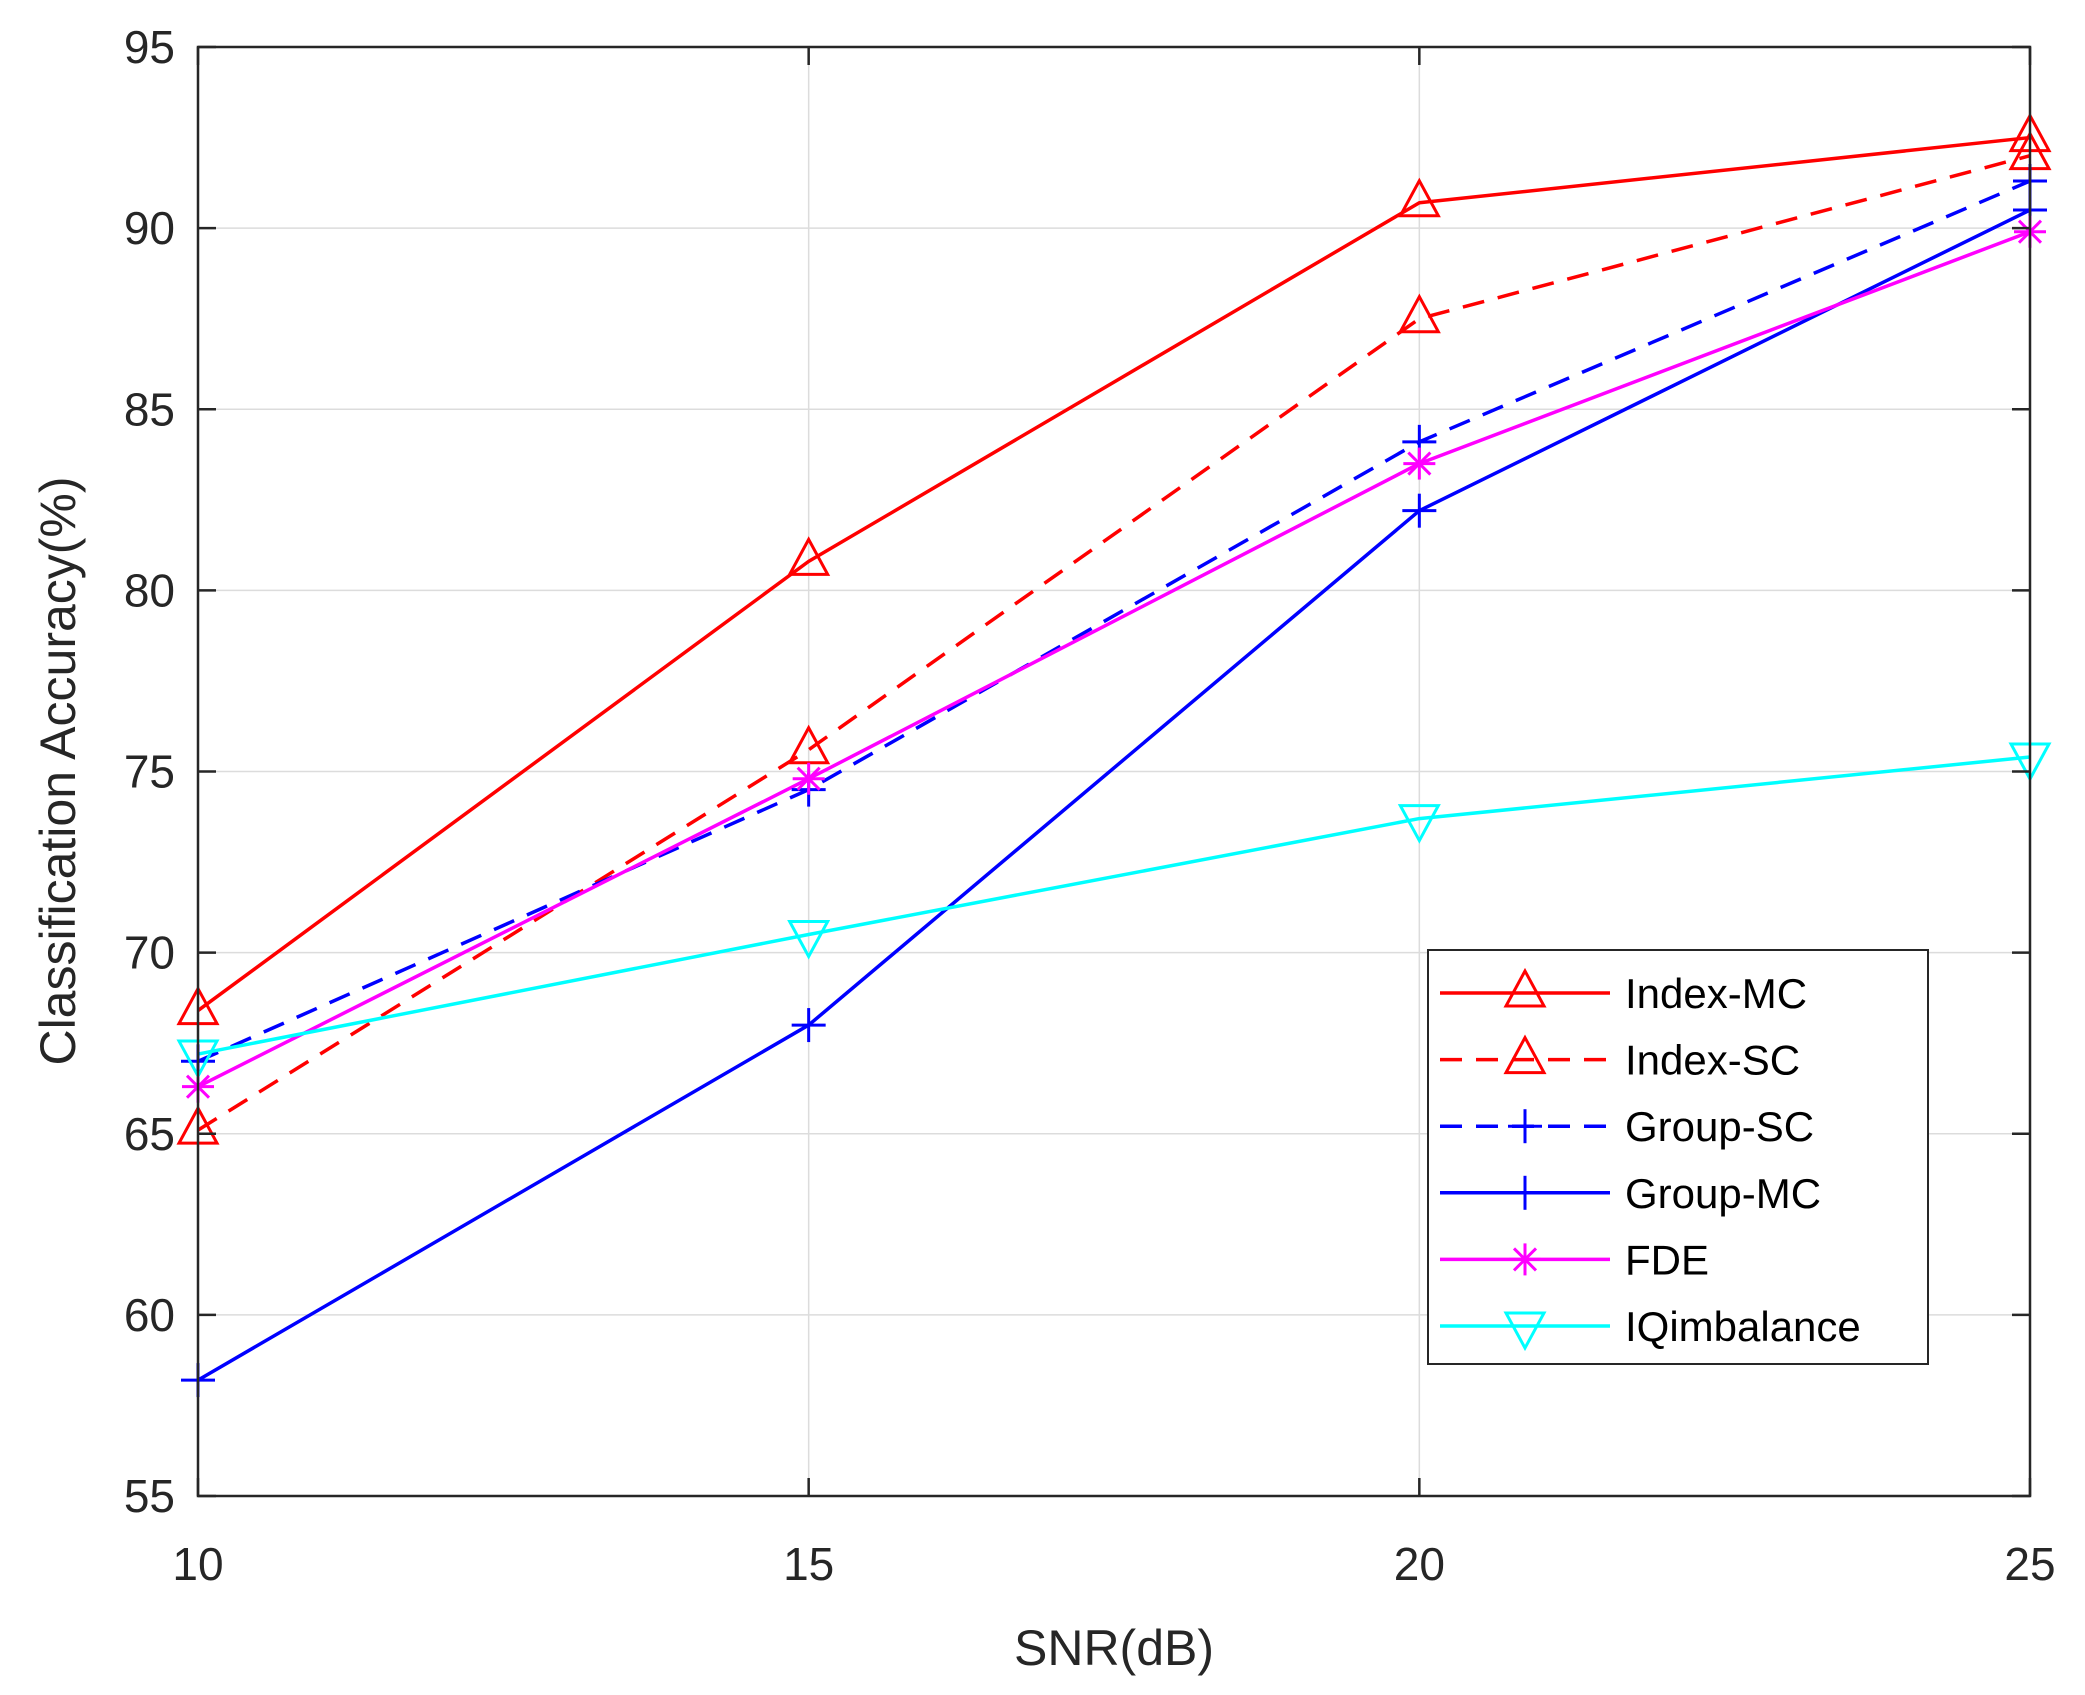  I want to click on legend-marker-index-mc, so click(1525, 987).